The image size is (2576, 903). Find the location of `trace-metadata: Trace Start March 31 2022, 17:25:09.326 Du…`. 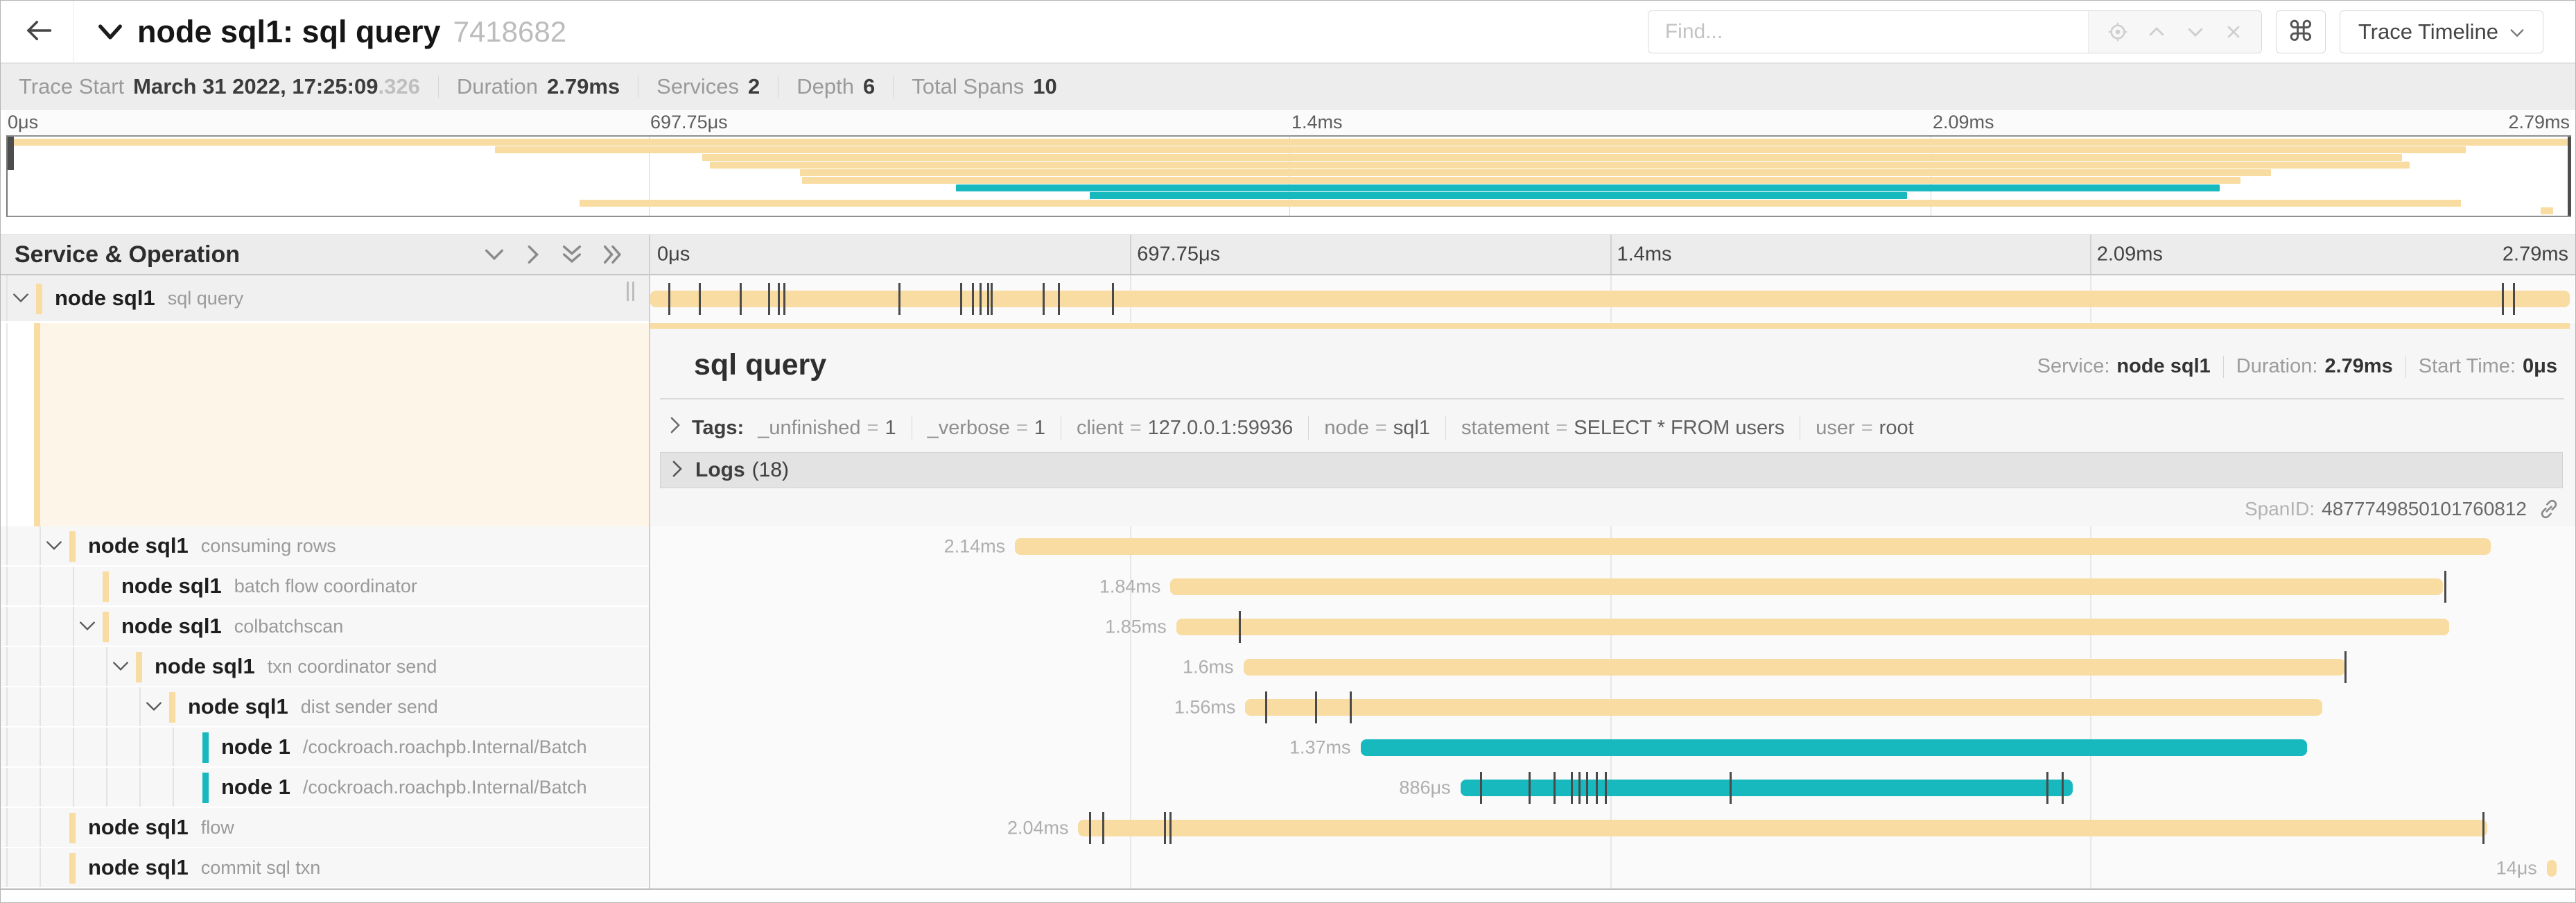

trace-metadata: Trace Start March 31 2022, 17:25:09.326 Du… is located at coordinates (1288, 86).